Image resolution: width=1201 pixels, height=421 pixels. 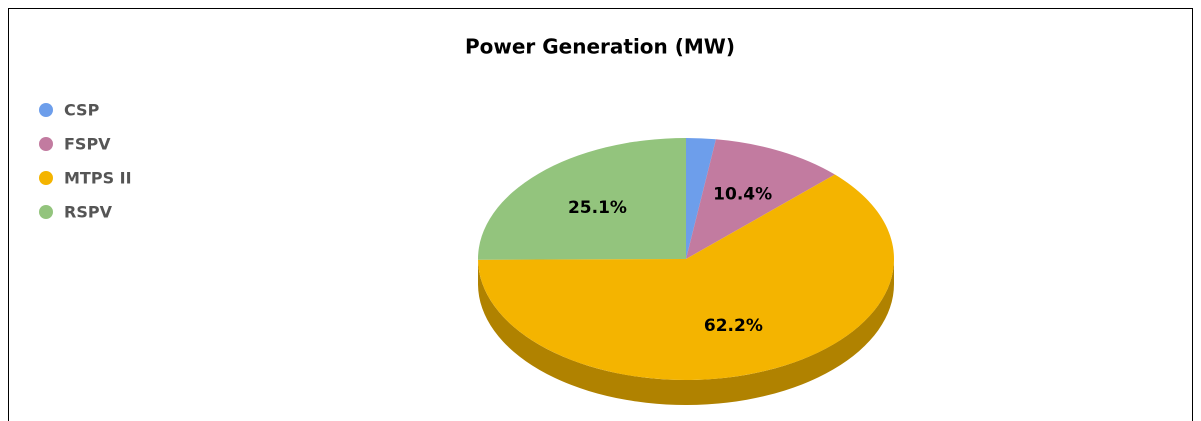 What do you see at coordinates (87, 144) in the screenshot?
I see `legend-label: FSPV` at bounding box center [87, 144].